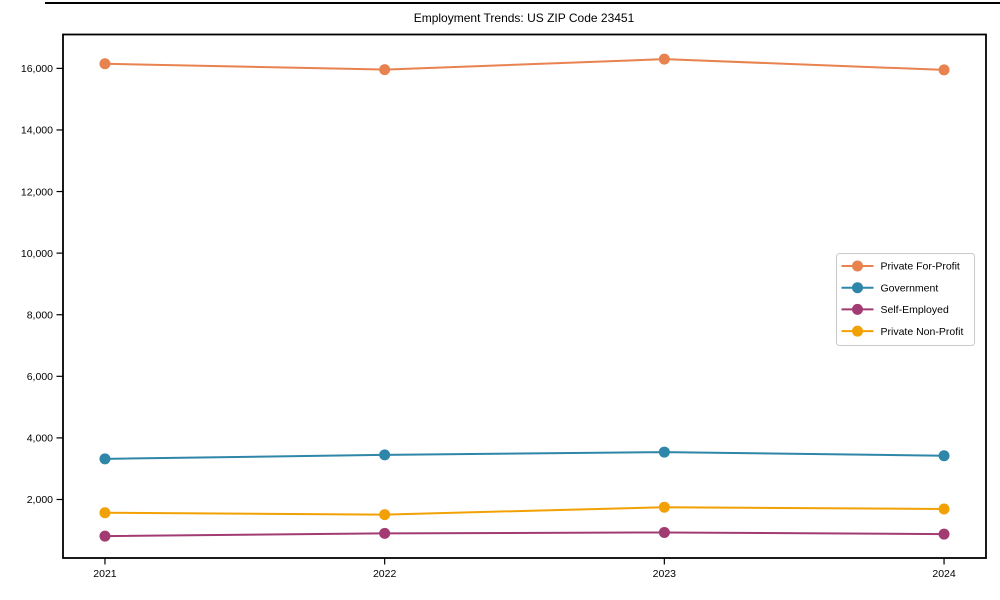 This screenshot has height=600, width=1000. Describe the element at coordinates (37, 192) in the screenshot. I see `y-tick-label: 12,000` at that location.